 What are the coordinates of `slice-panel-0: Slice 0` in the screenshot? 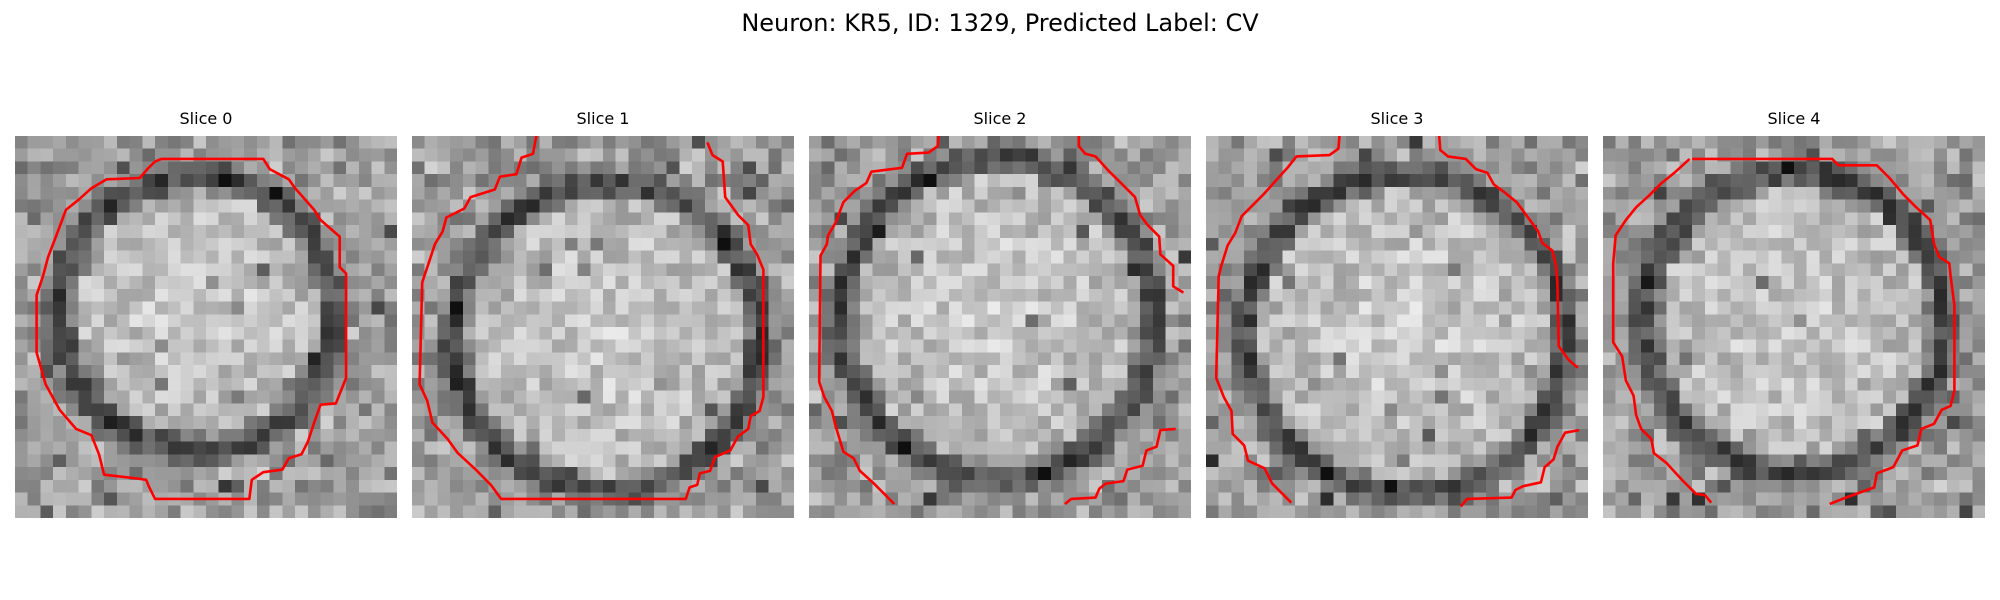 It's located at (206, 314).